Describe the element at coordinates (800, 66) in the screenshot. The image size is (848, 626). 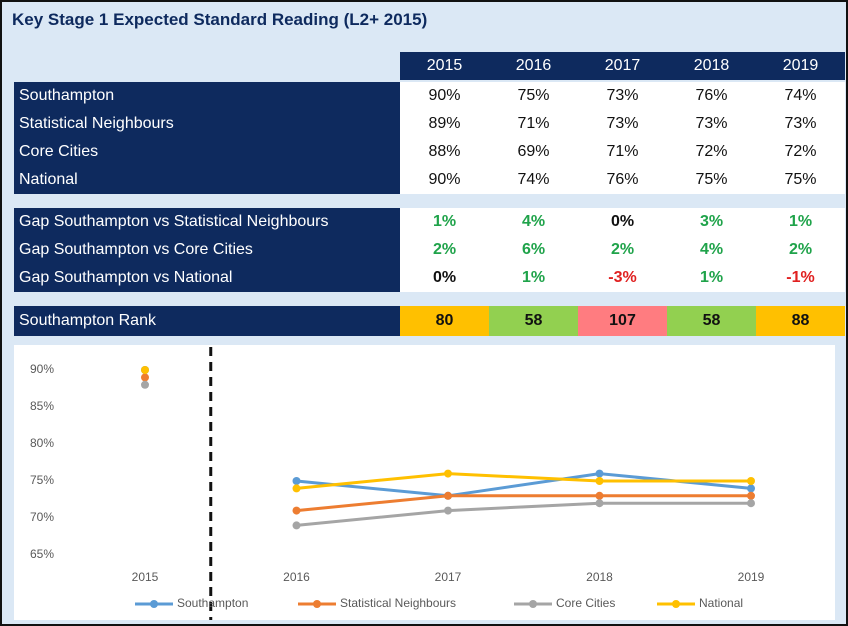
I see `year-header: 2019` at that location.